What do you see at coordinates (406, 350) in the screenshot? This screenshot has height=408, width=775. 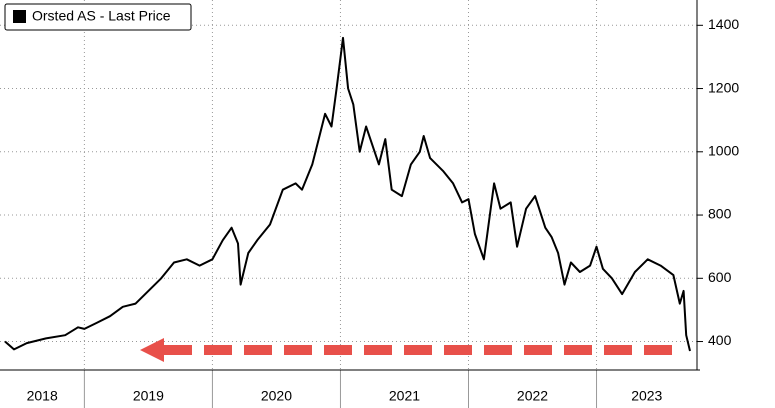 I see `arrow-annotation` at bounding box center [406, 350].